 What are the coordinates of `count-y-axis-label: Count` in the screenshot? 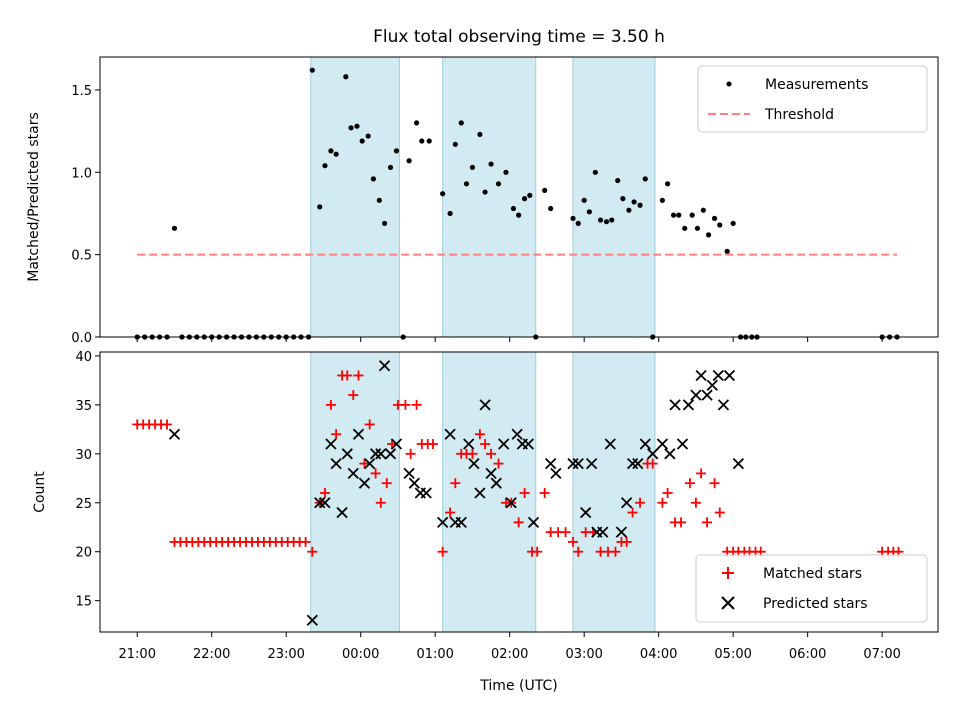 It's located at (40, 492).